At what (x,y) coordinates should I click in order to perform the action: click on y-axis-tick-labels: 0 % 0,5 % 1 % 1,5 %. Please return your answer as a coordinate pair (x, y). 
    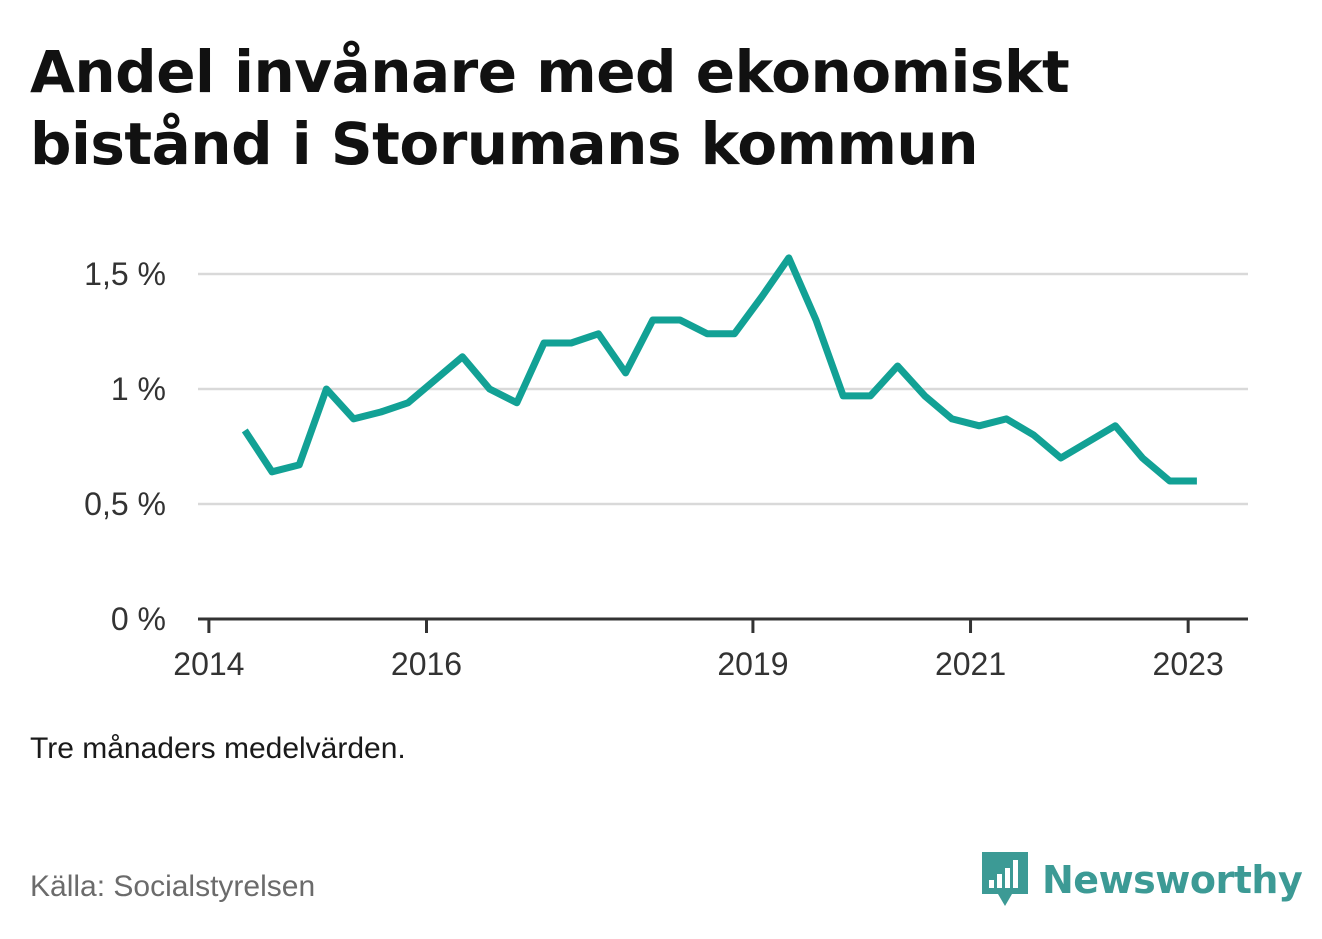
    Looking at the image, I should click on (125, 446).